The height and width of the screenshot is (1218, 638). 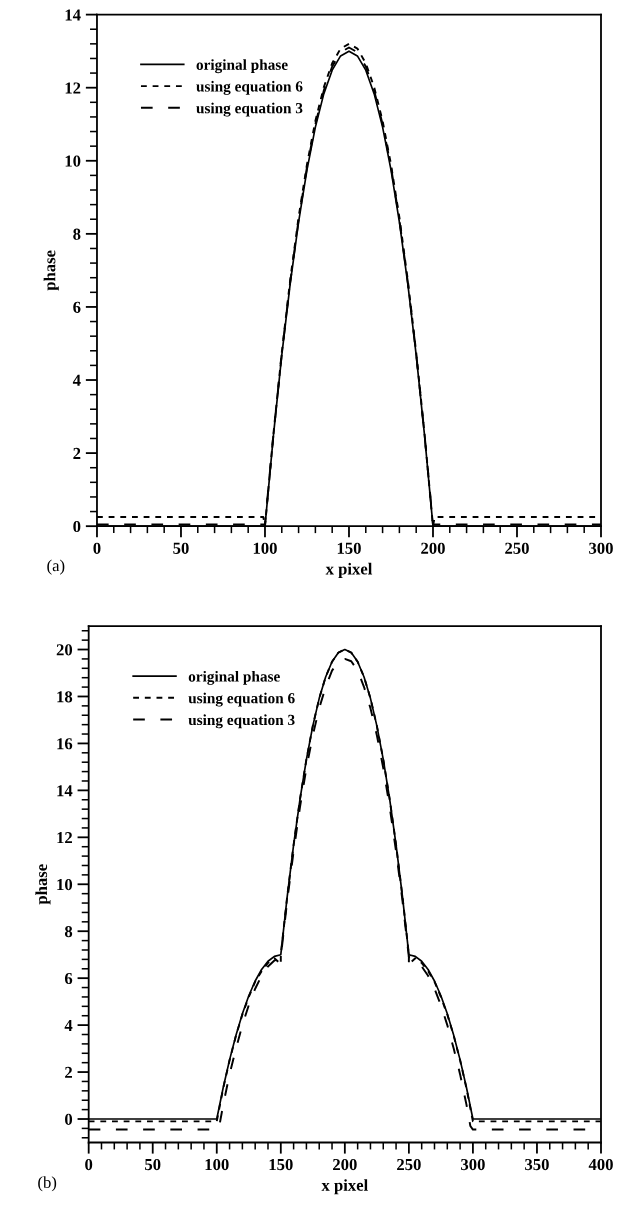 What do you see at coordinates (600, 1164) in the screenshot?
I see `x-tick-label: 400` at bounding box center [600, 1164].